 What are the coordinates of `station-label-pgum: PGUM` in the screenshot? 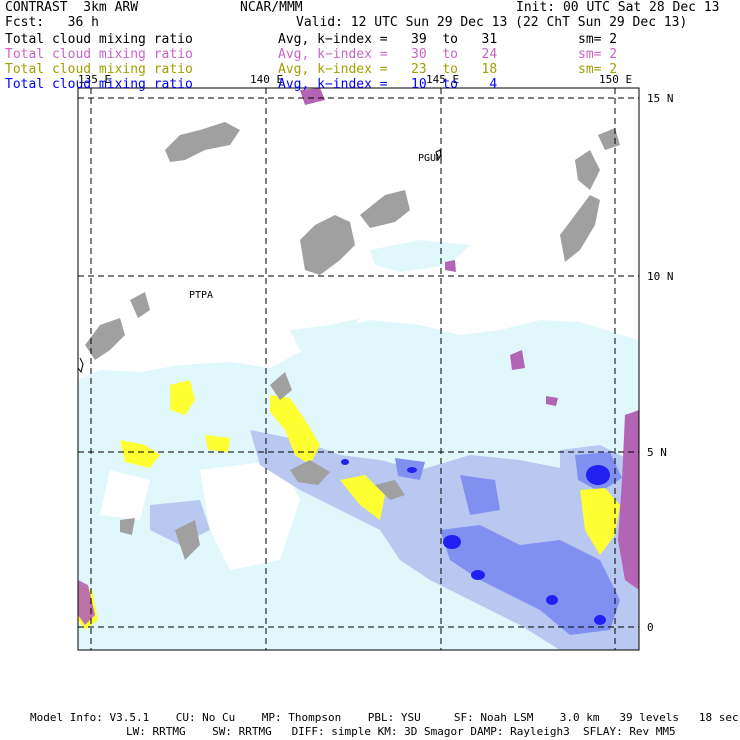 It's located at (430, 158).